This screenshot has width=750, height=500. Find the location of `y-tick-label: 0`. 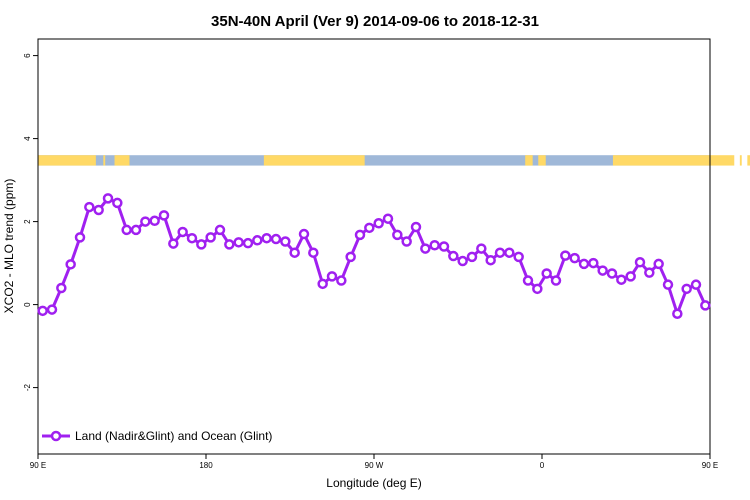

y-tick-label: 0 is located at coordinates (27, 304).